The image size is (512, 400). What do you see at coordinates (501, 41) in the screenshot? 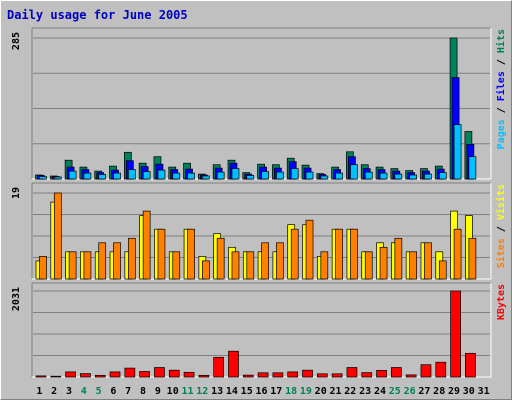
I see `legend-part: Hits` at bounding box center [501, 41].